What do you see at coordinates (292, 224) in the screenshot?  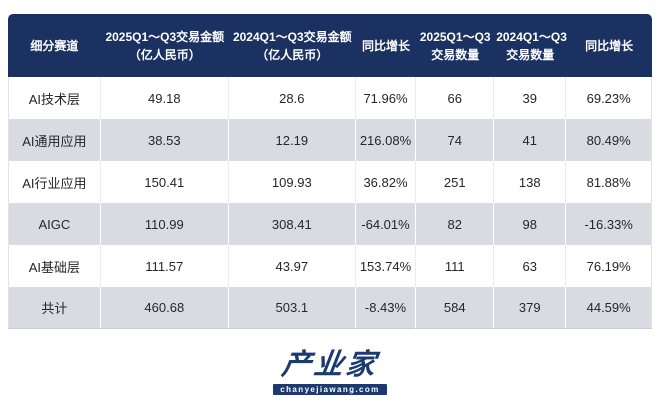 I see `cell-2024-amount: 308.41` at bounding box center [292, 224].